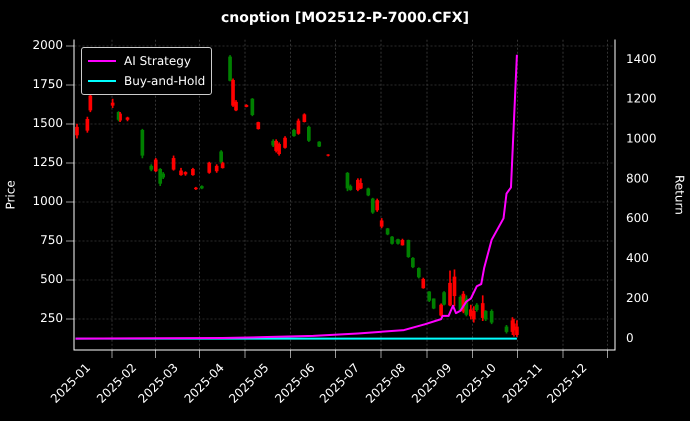 The image size is (690, 421). Describe the element at coordinates (345, 18) in the screenshot. I see `chart-title: cnoption [MO2512-P-7000.CFX]` at that location.